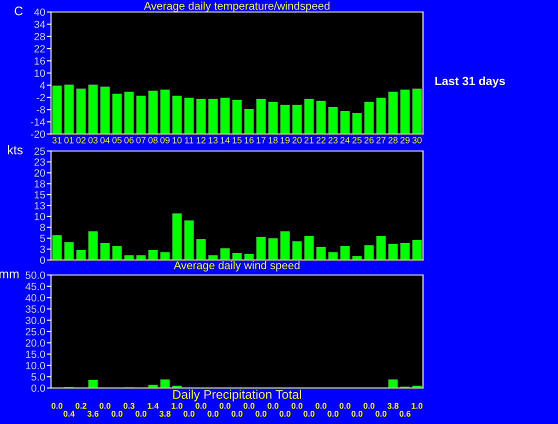 This screenshot has width=558, height=424. Describe the element at coordinates (309, 140) in the screenshot. I see `x-tick-label: 21` at that location.